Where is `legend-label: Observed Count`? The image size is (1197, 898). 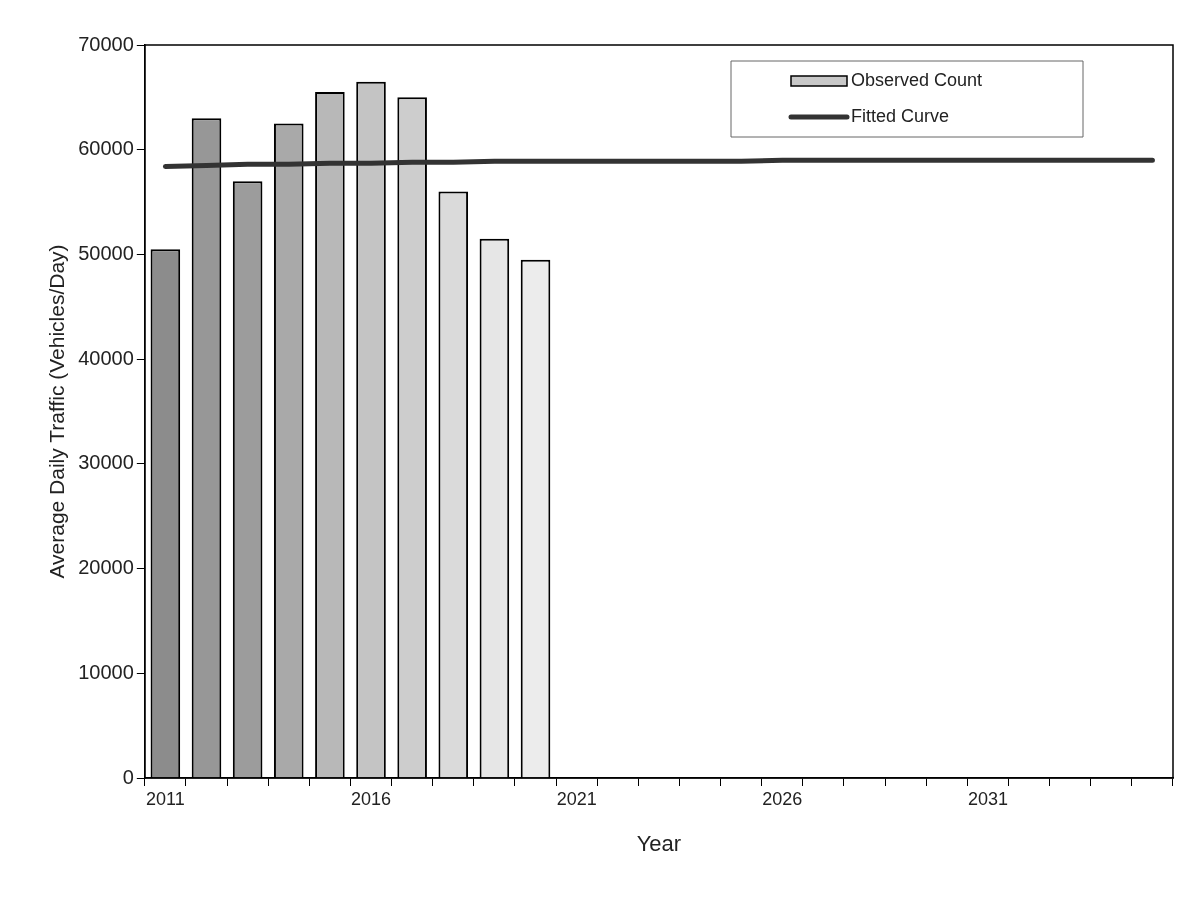 legend-label: Observed Count is located at coordinates (917, 79).